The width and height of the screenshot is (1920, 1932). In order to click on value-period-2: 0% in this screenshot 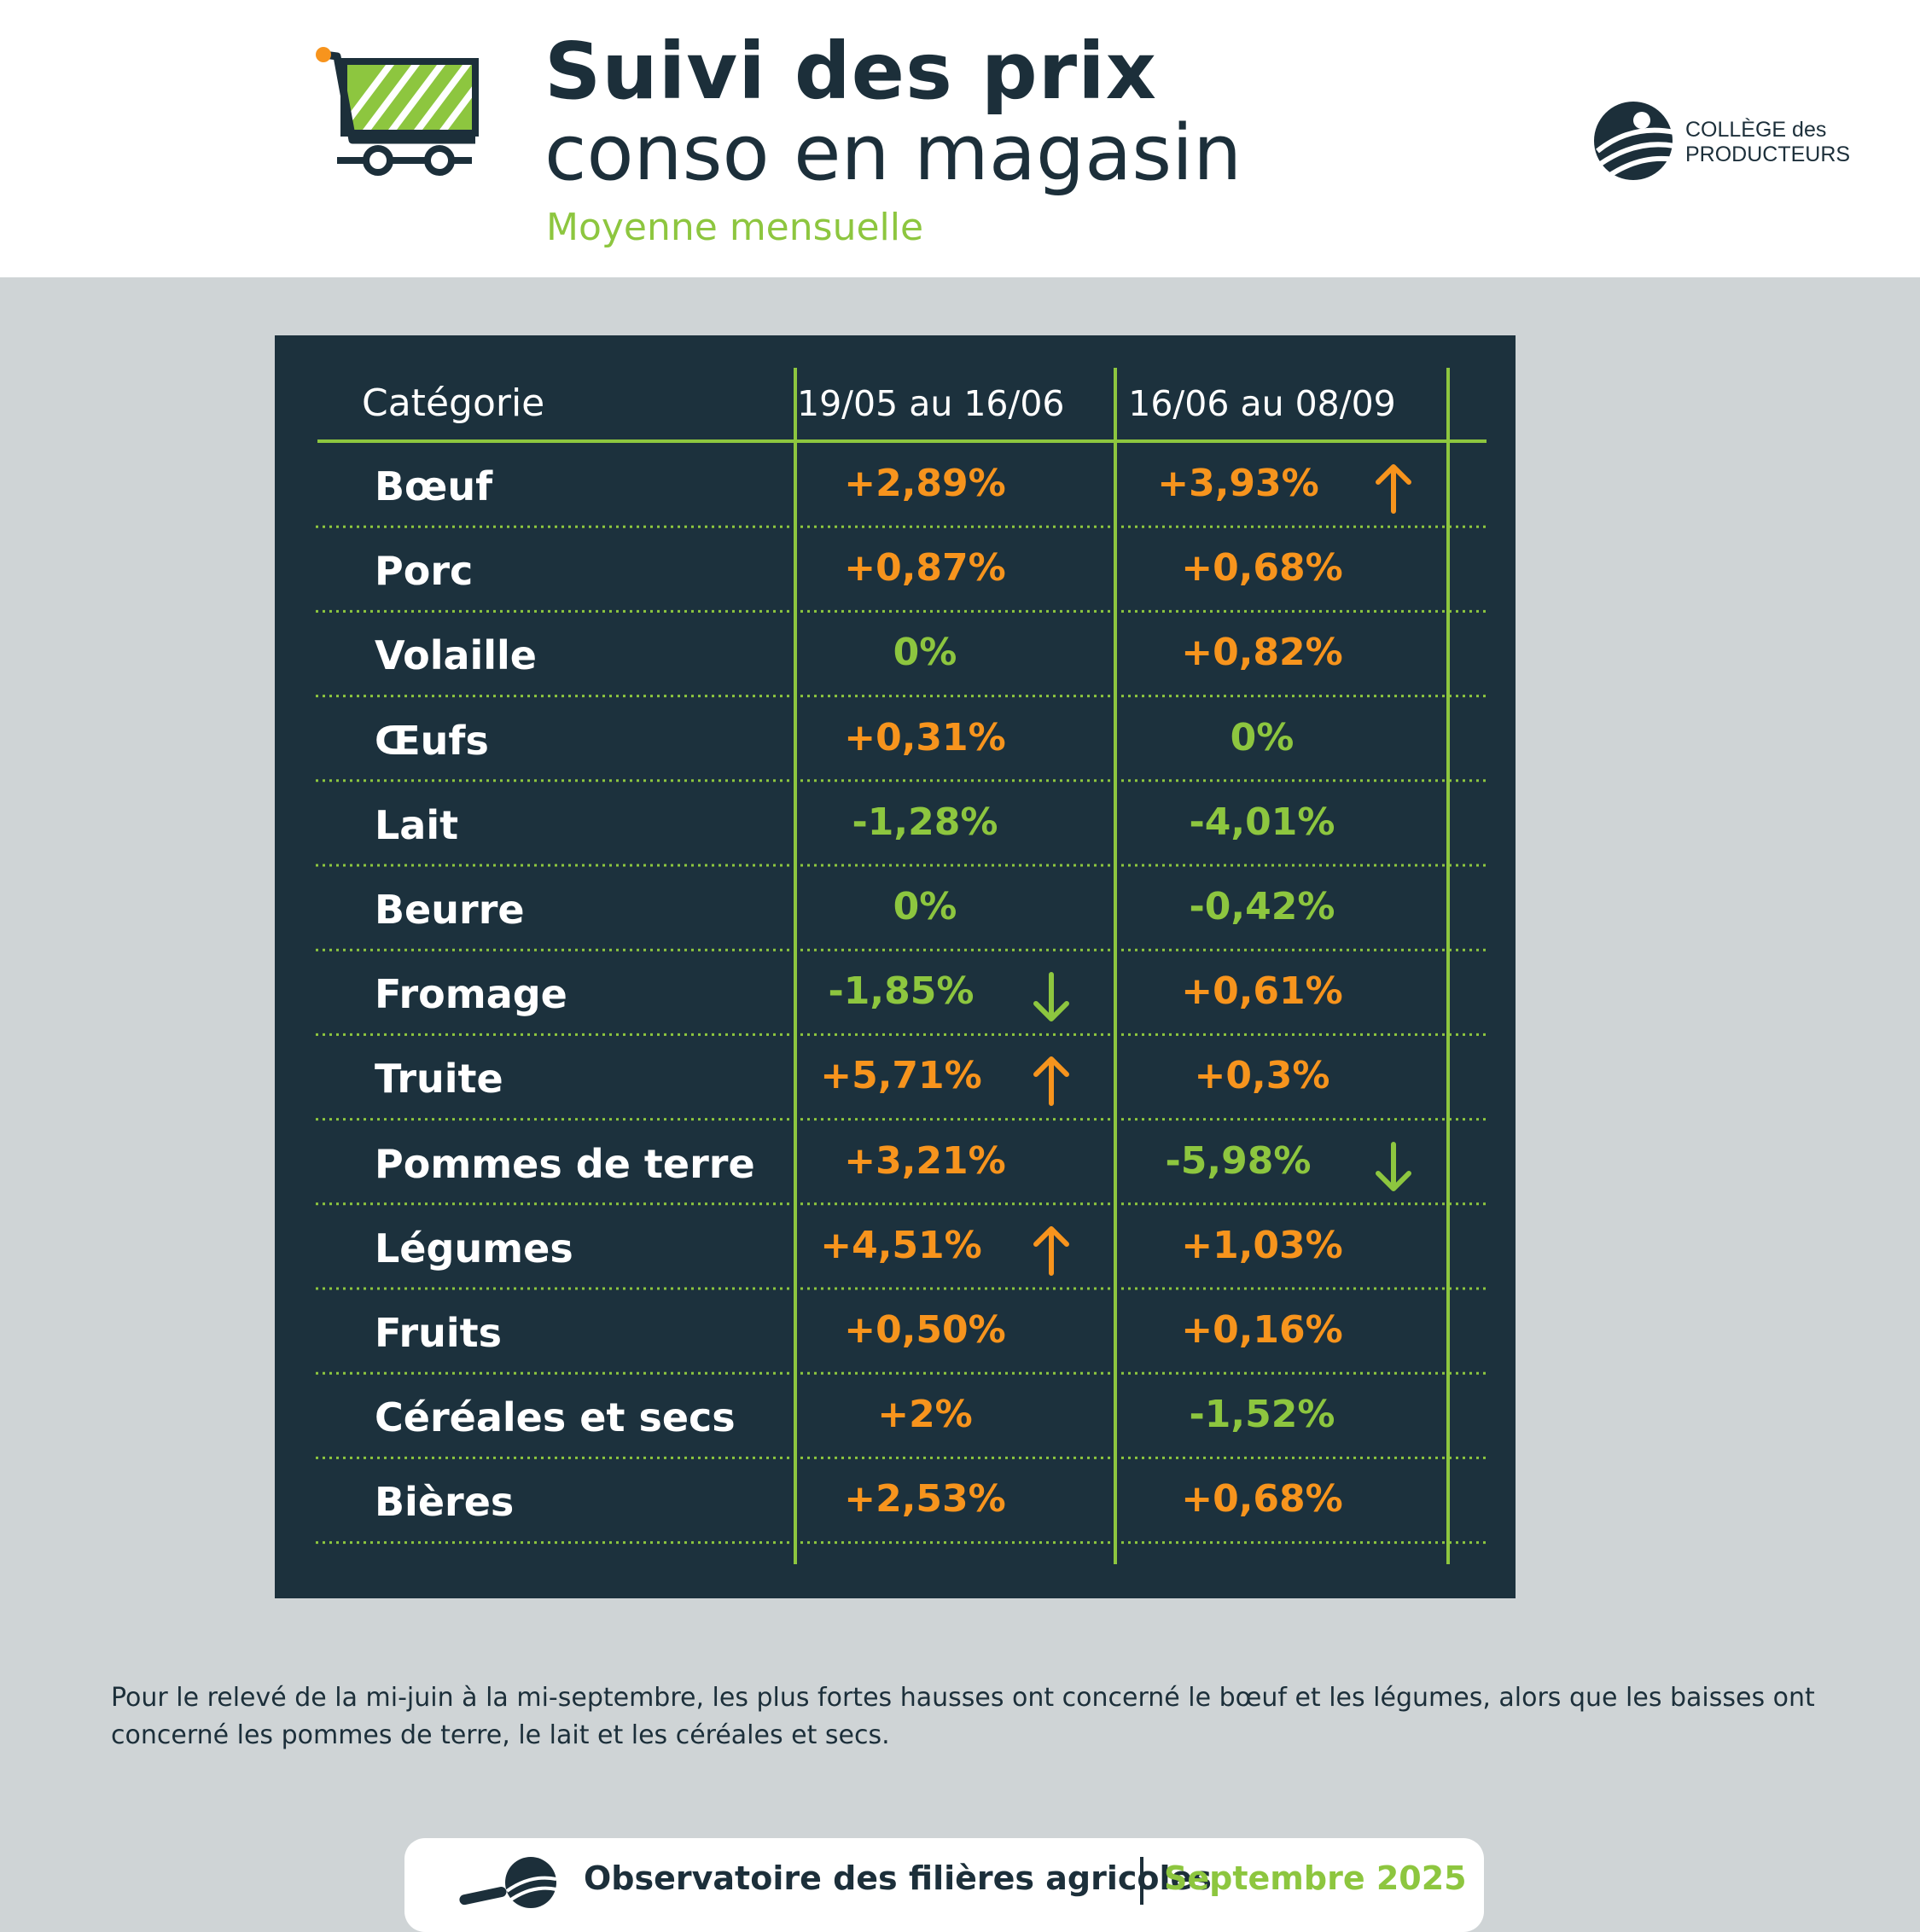, I will do `click(1262, 737)`.